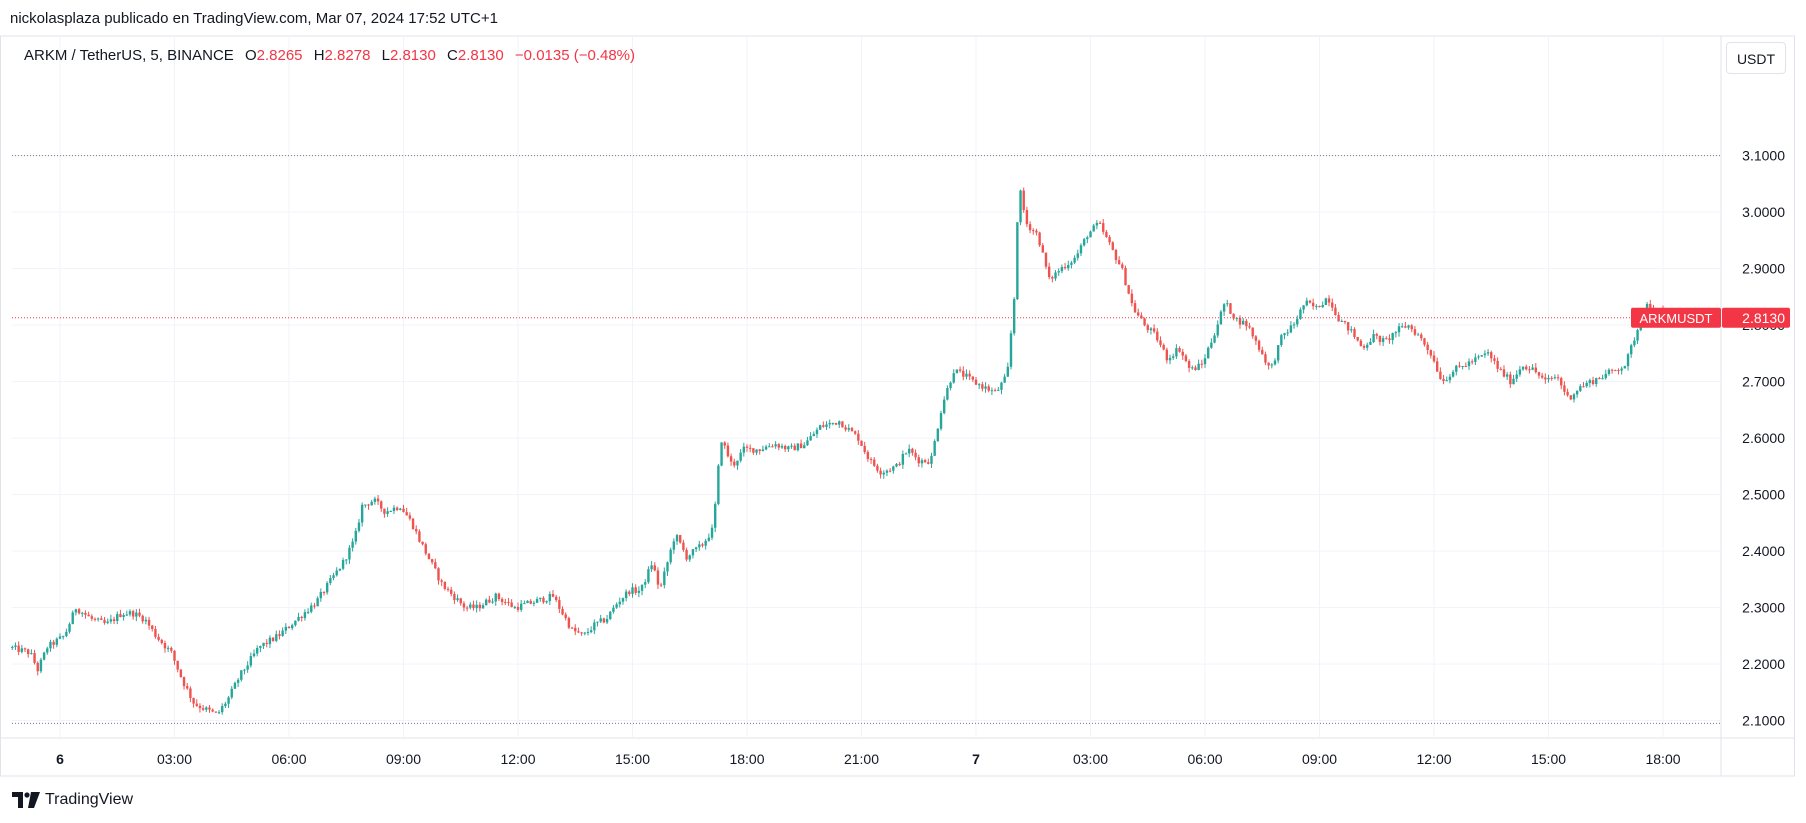 This screenshot has height=823, width=1806. I want to click on currency-button: USDT, so click(1756, 58).